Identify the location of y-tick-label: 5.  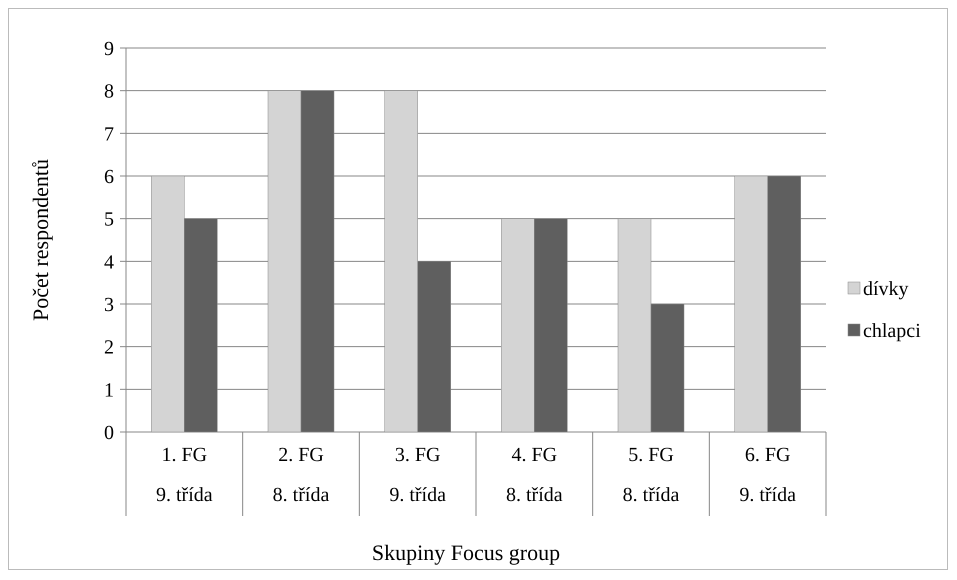
(109, 219).